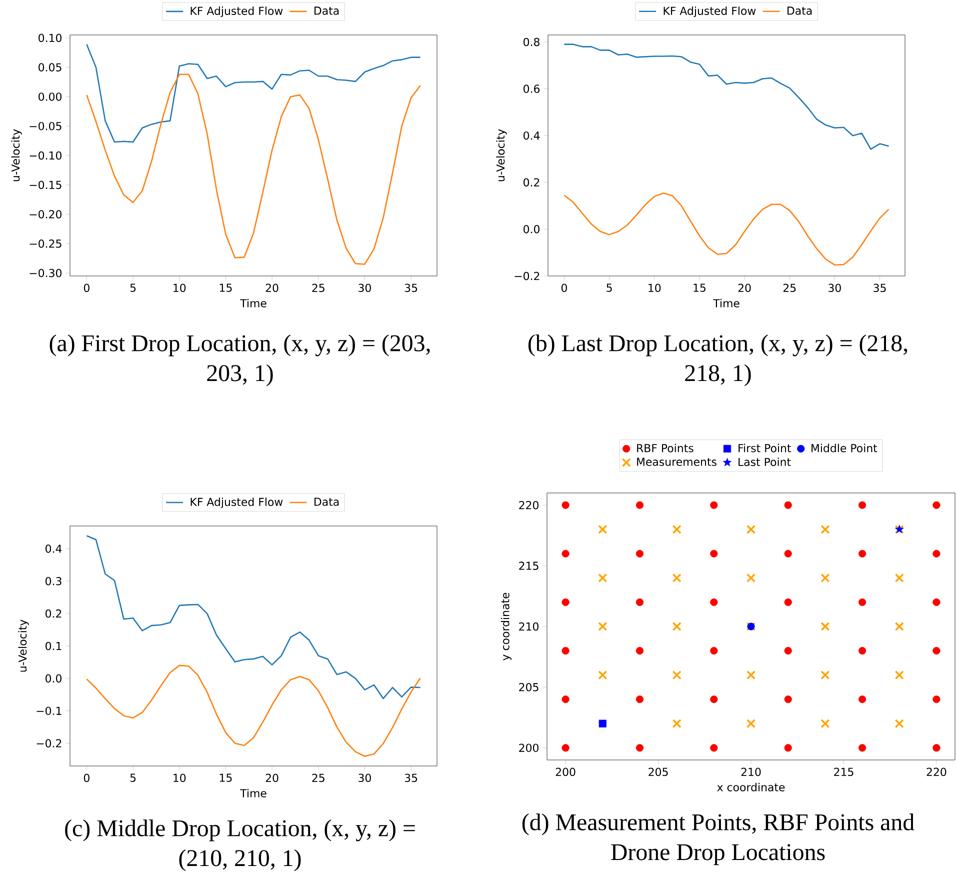 The width and height of the screenshot is (957, 883). Describe the element at coordinates (528, 566) in the screenshot. I see `y-tick-label: 215` at that location.